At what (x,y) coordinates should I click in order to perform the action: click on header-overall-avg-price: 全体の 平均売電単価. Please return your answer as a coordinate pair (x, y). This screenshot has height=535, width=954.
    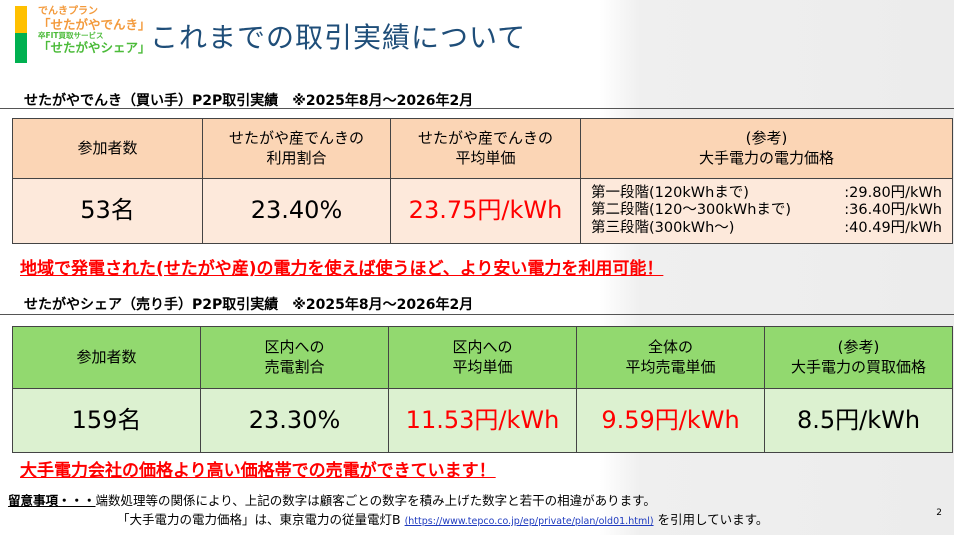
    Looking at the image, I should click on (670, 357).